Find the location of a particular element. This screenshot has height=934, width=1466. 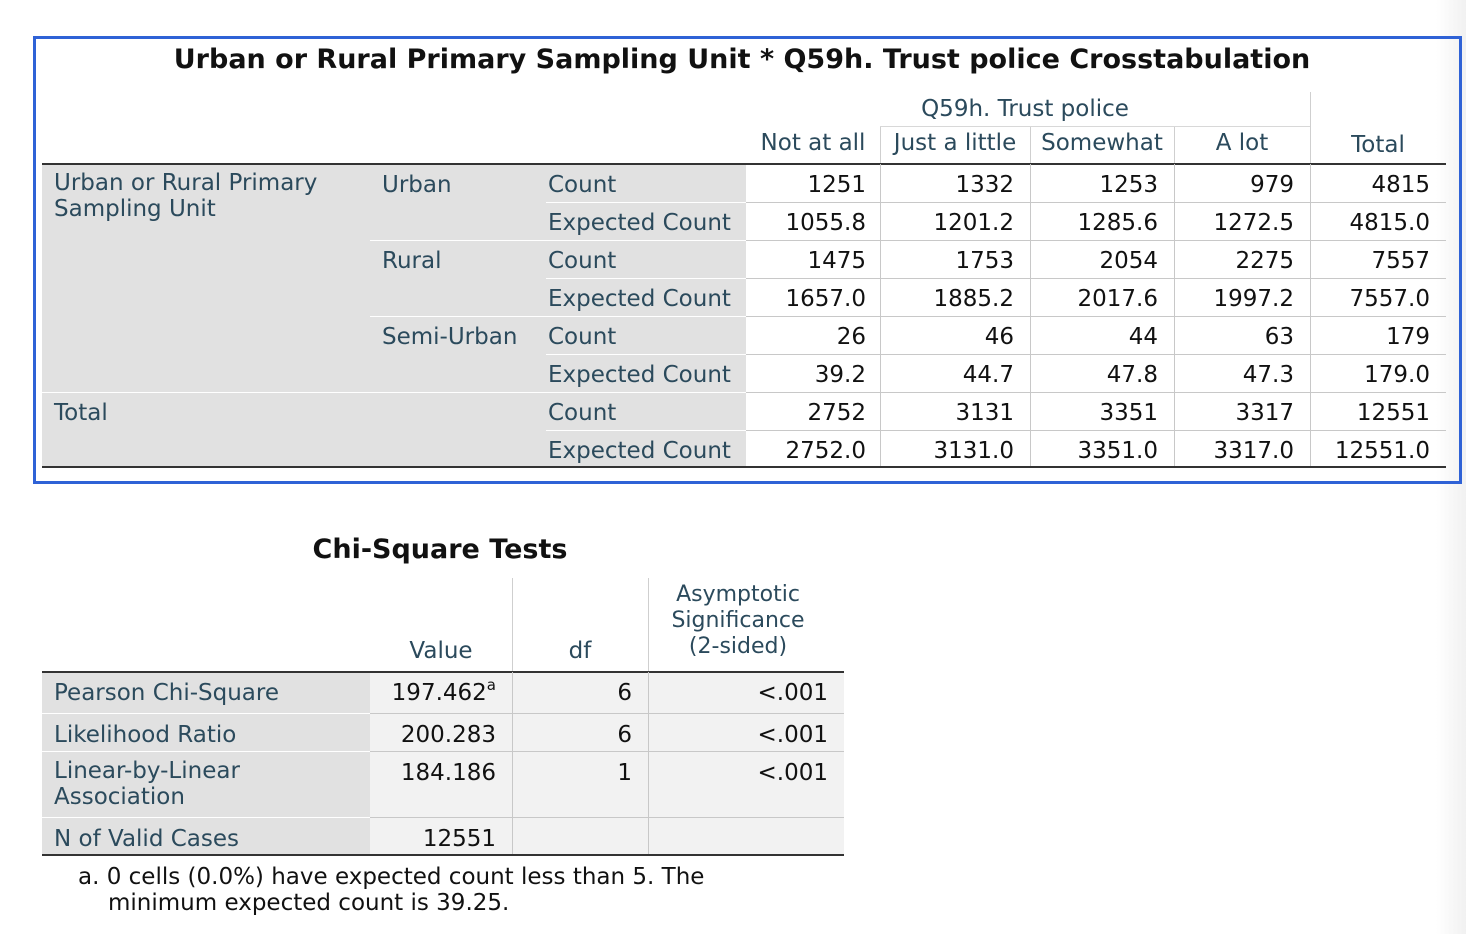

cell-rural-count-total: 7557 is located at coordinates (1400, 261).